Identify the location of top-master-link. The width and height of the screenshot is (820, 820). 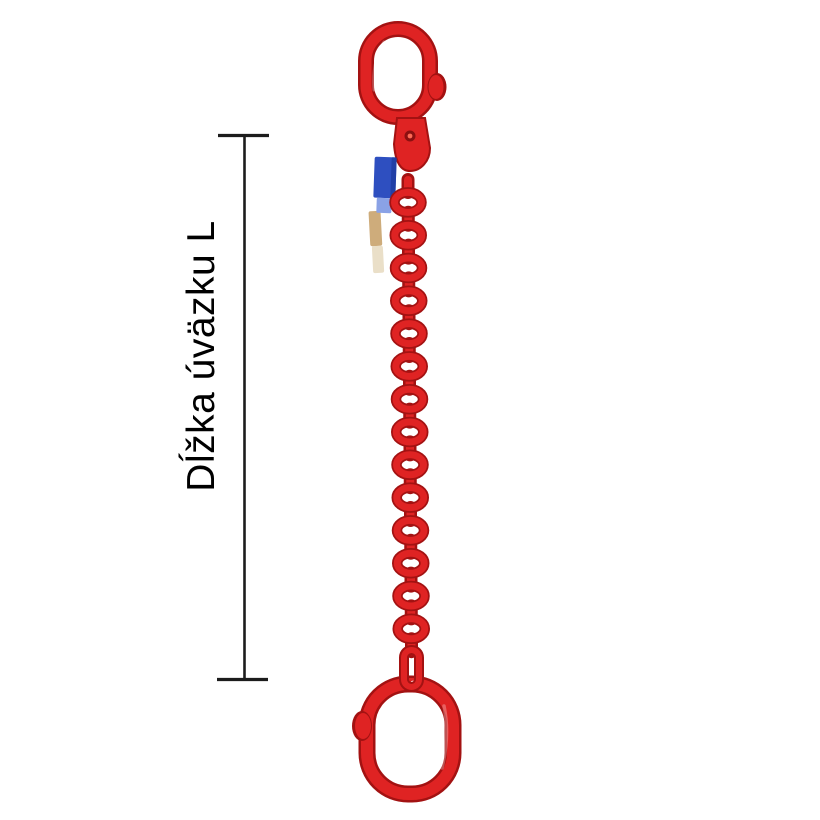
(402, 73).